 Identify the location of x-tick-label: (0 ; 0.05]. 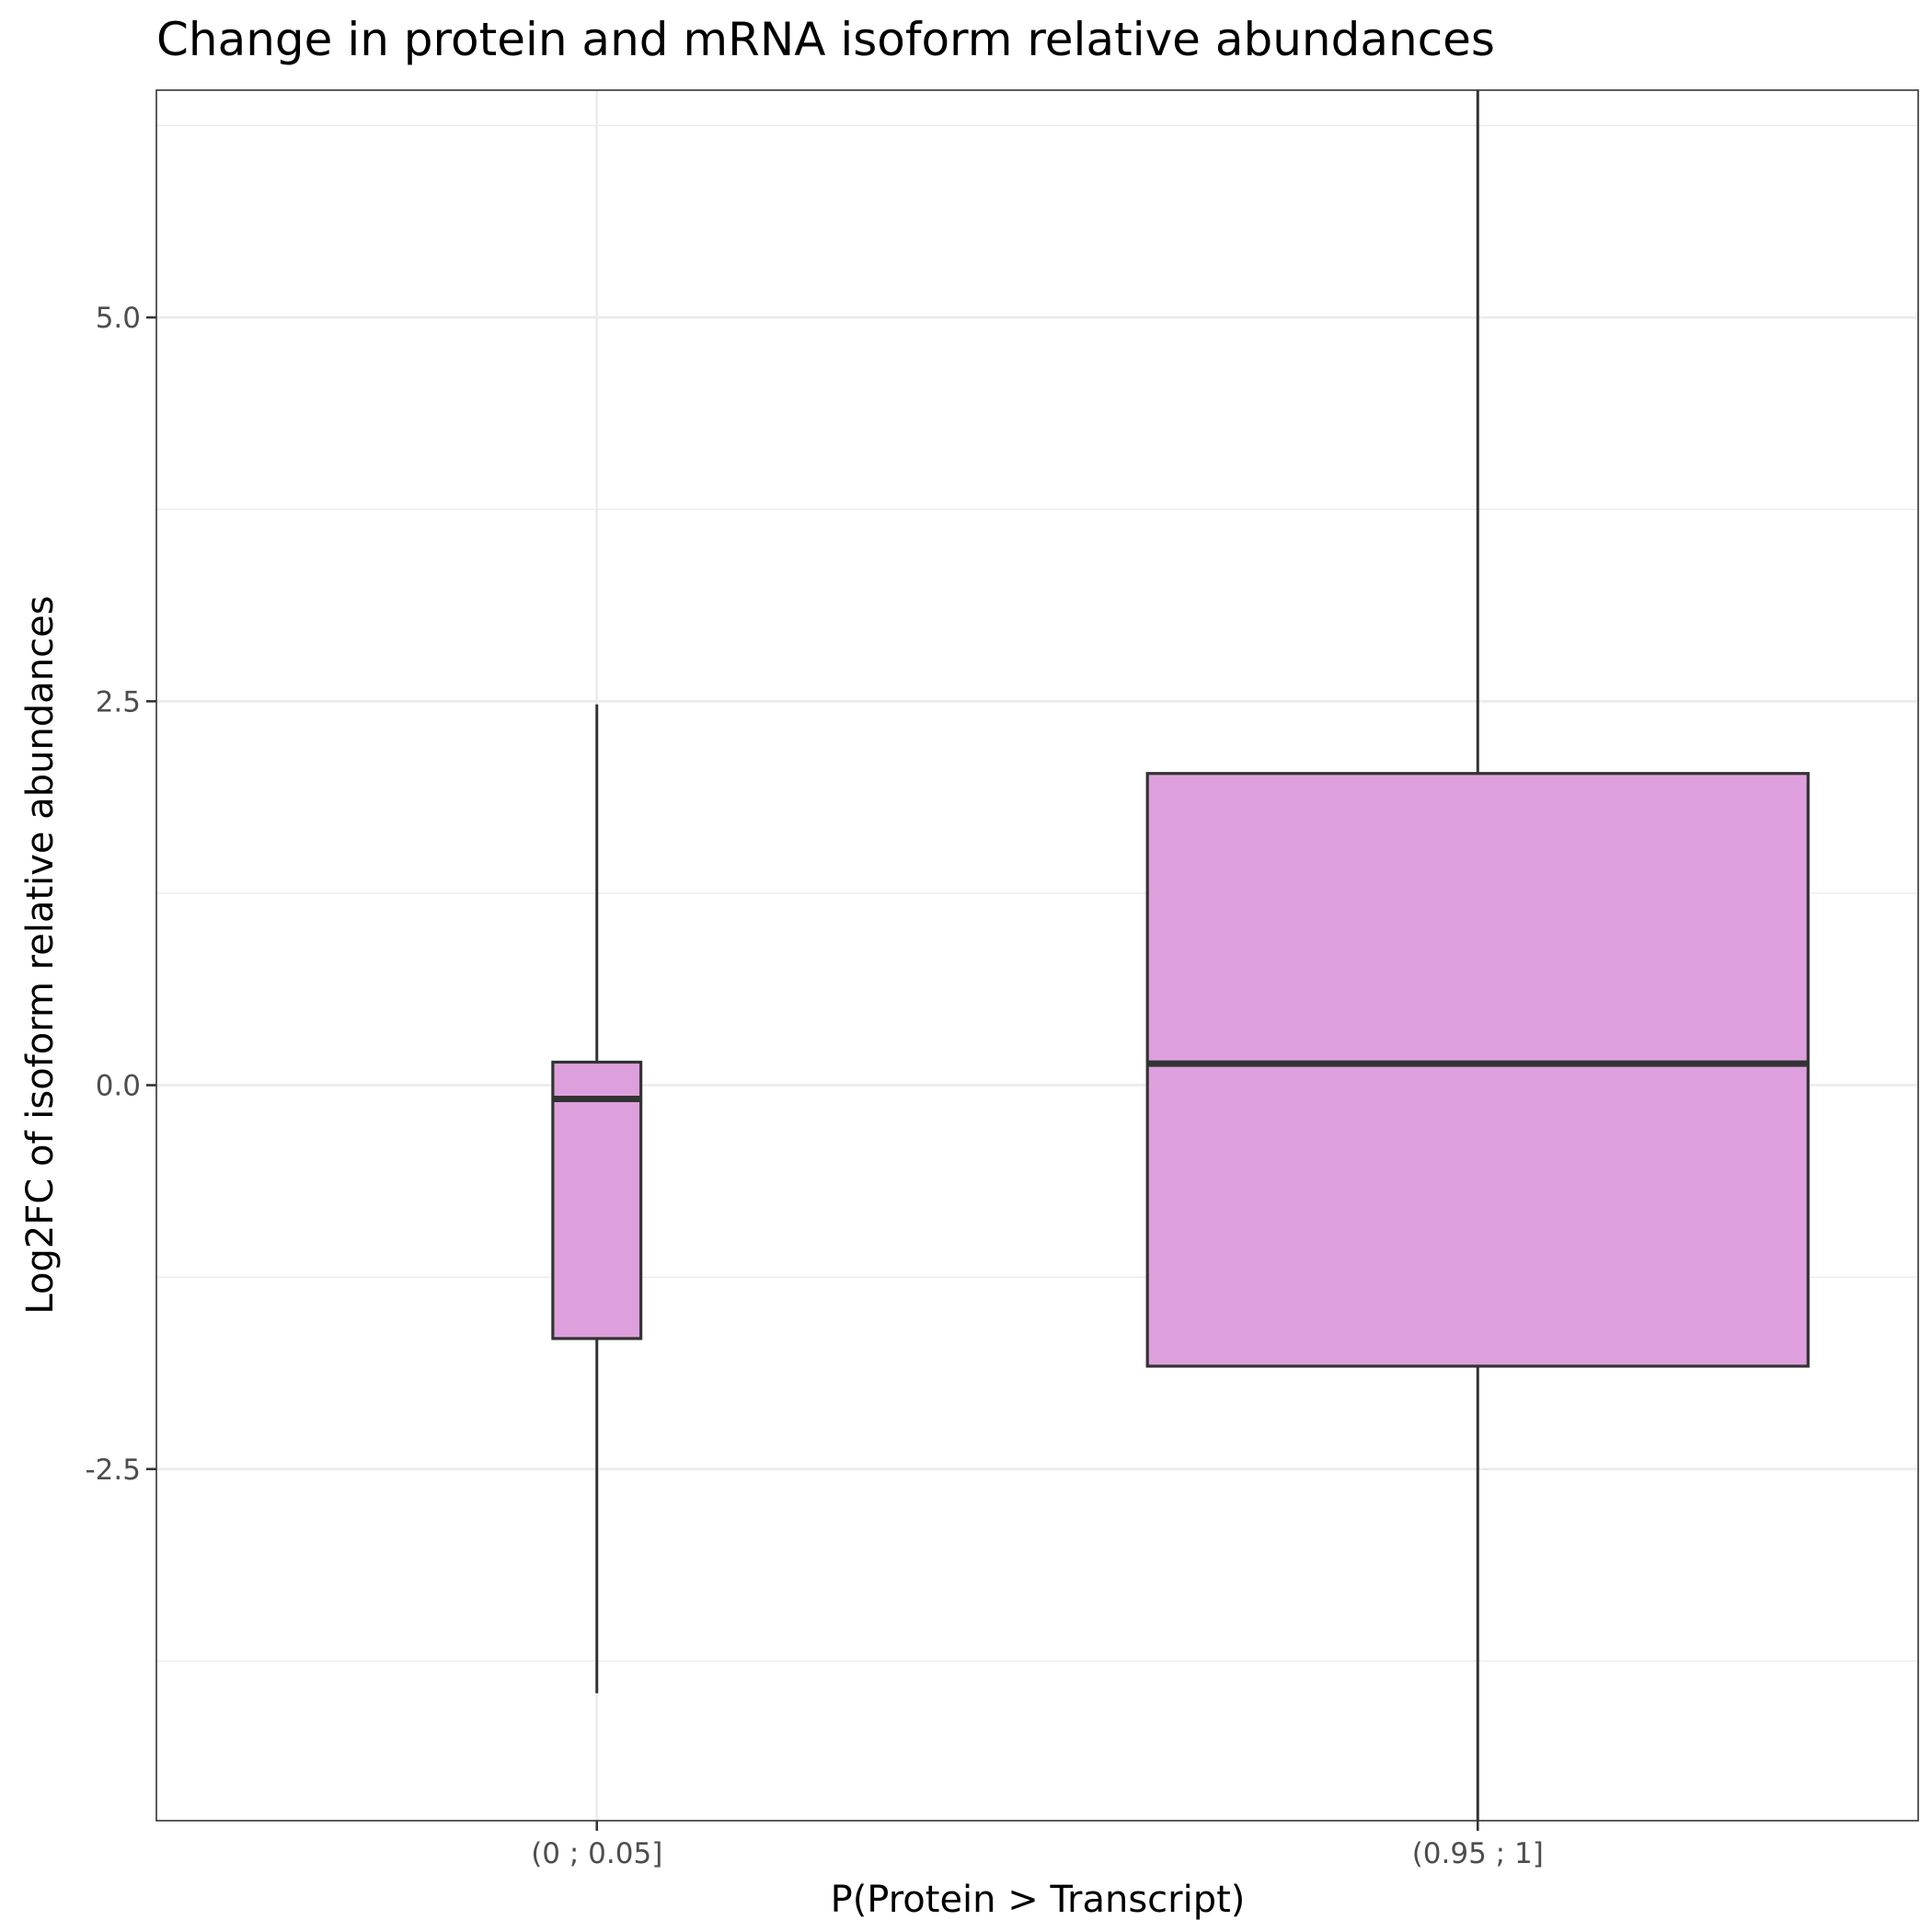
(596, 1853).